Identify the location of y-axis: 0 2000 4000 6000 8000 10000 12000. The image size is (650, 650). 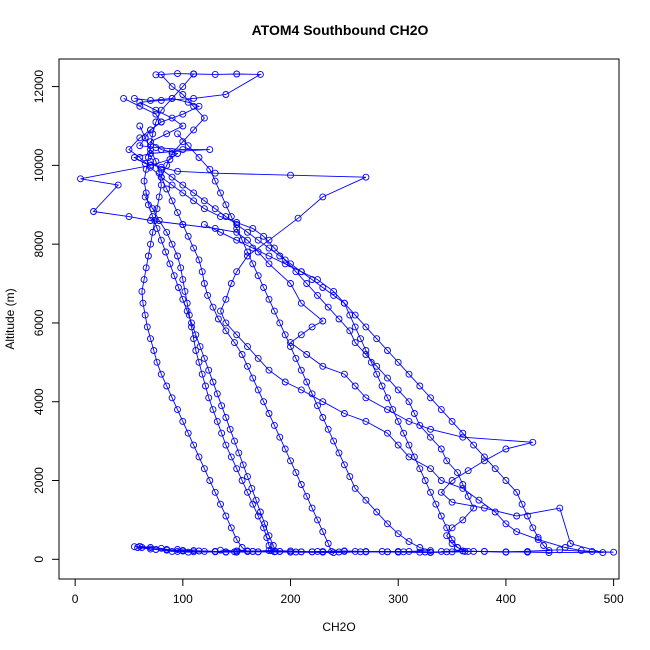
(46, 316).